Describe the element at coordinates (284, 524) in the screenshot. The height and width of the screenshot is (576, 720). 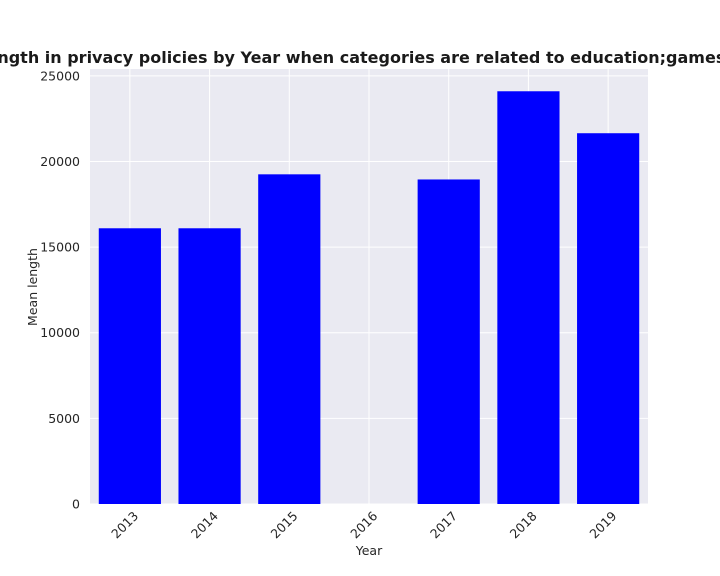
I see `x-tick-label: 2015` at that location.